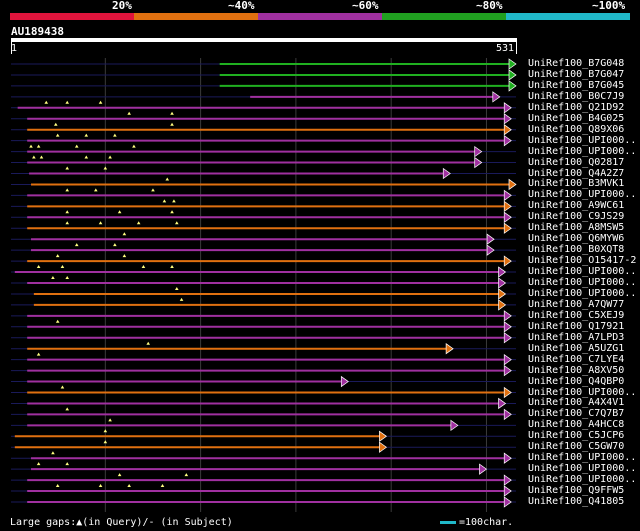 This screenshot has height=531, width=640. What do you see at coordinates (576, 206) in the screenshot?
I see `hit-label: UniRef100_A9WC61` at bounding box center [576, 206].